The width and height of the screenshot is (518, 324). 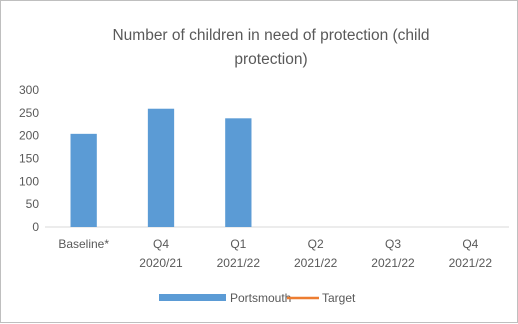 I want to click on legend-label-portsmouth: Portsmouth, so click(x=260, y=298).